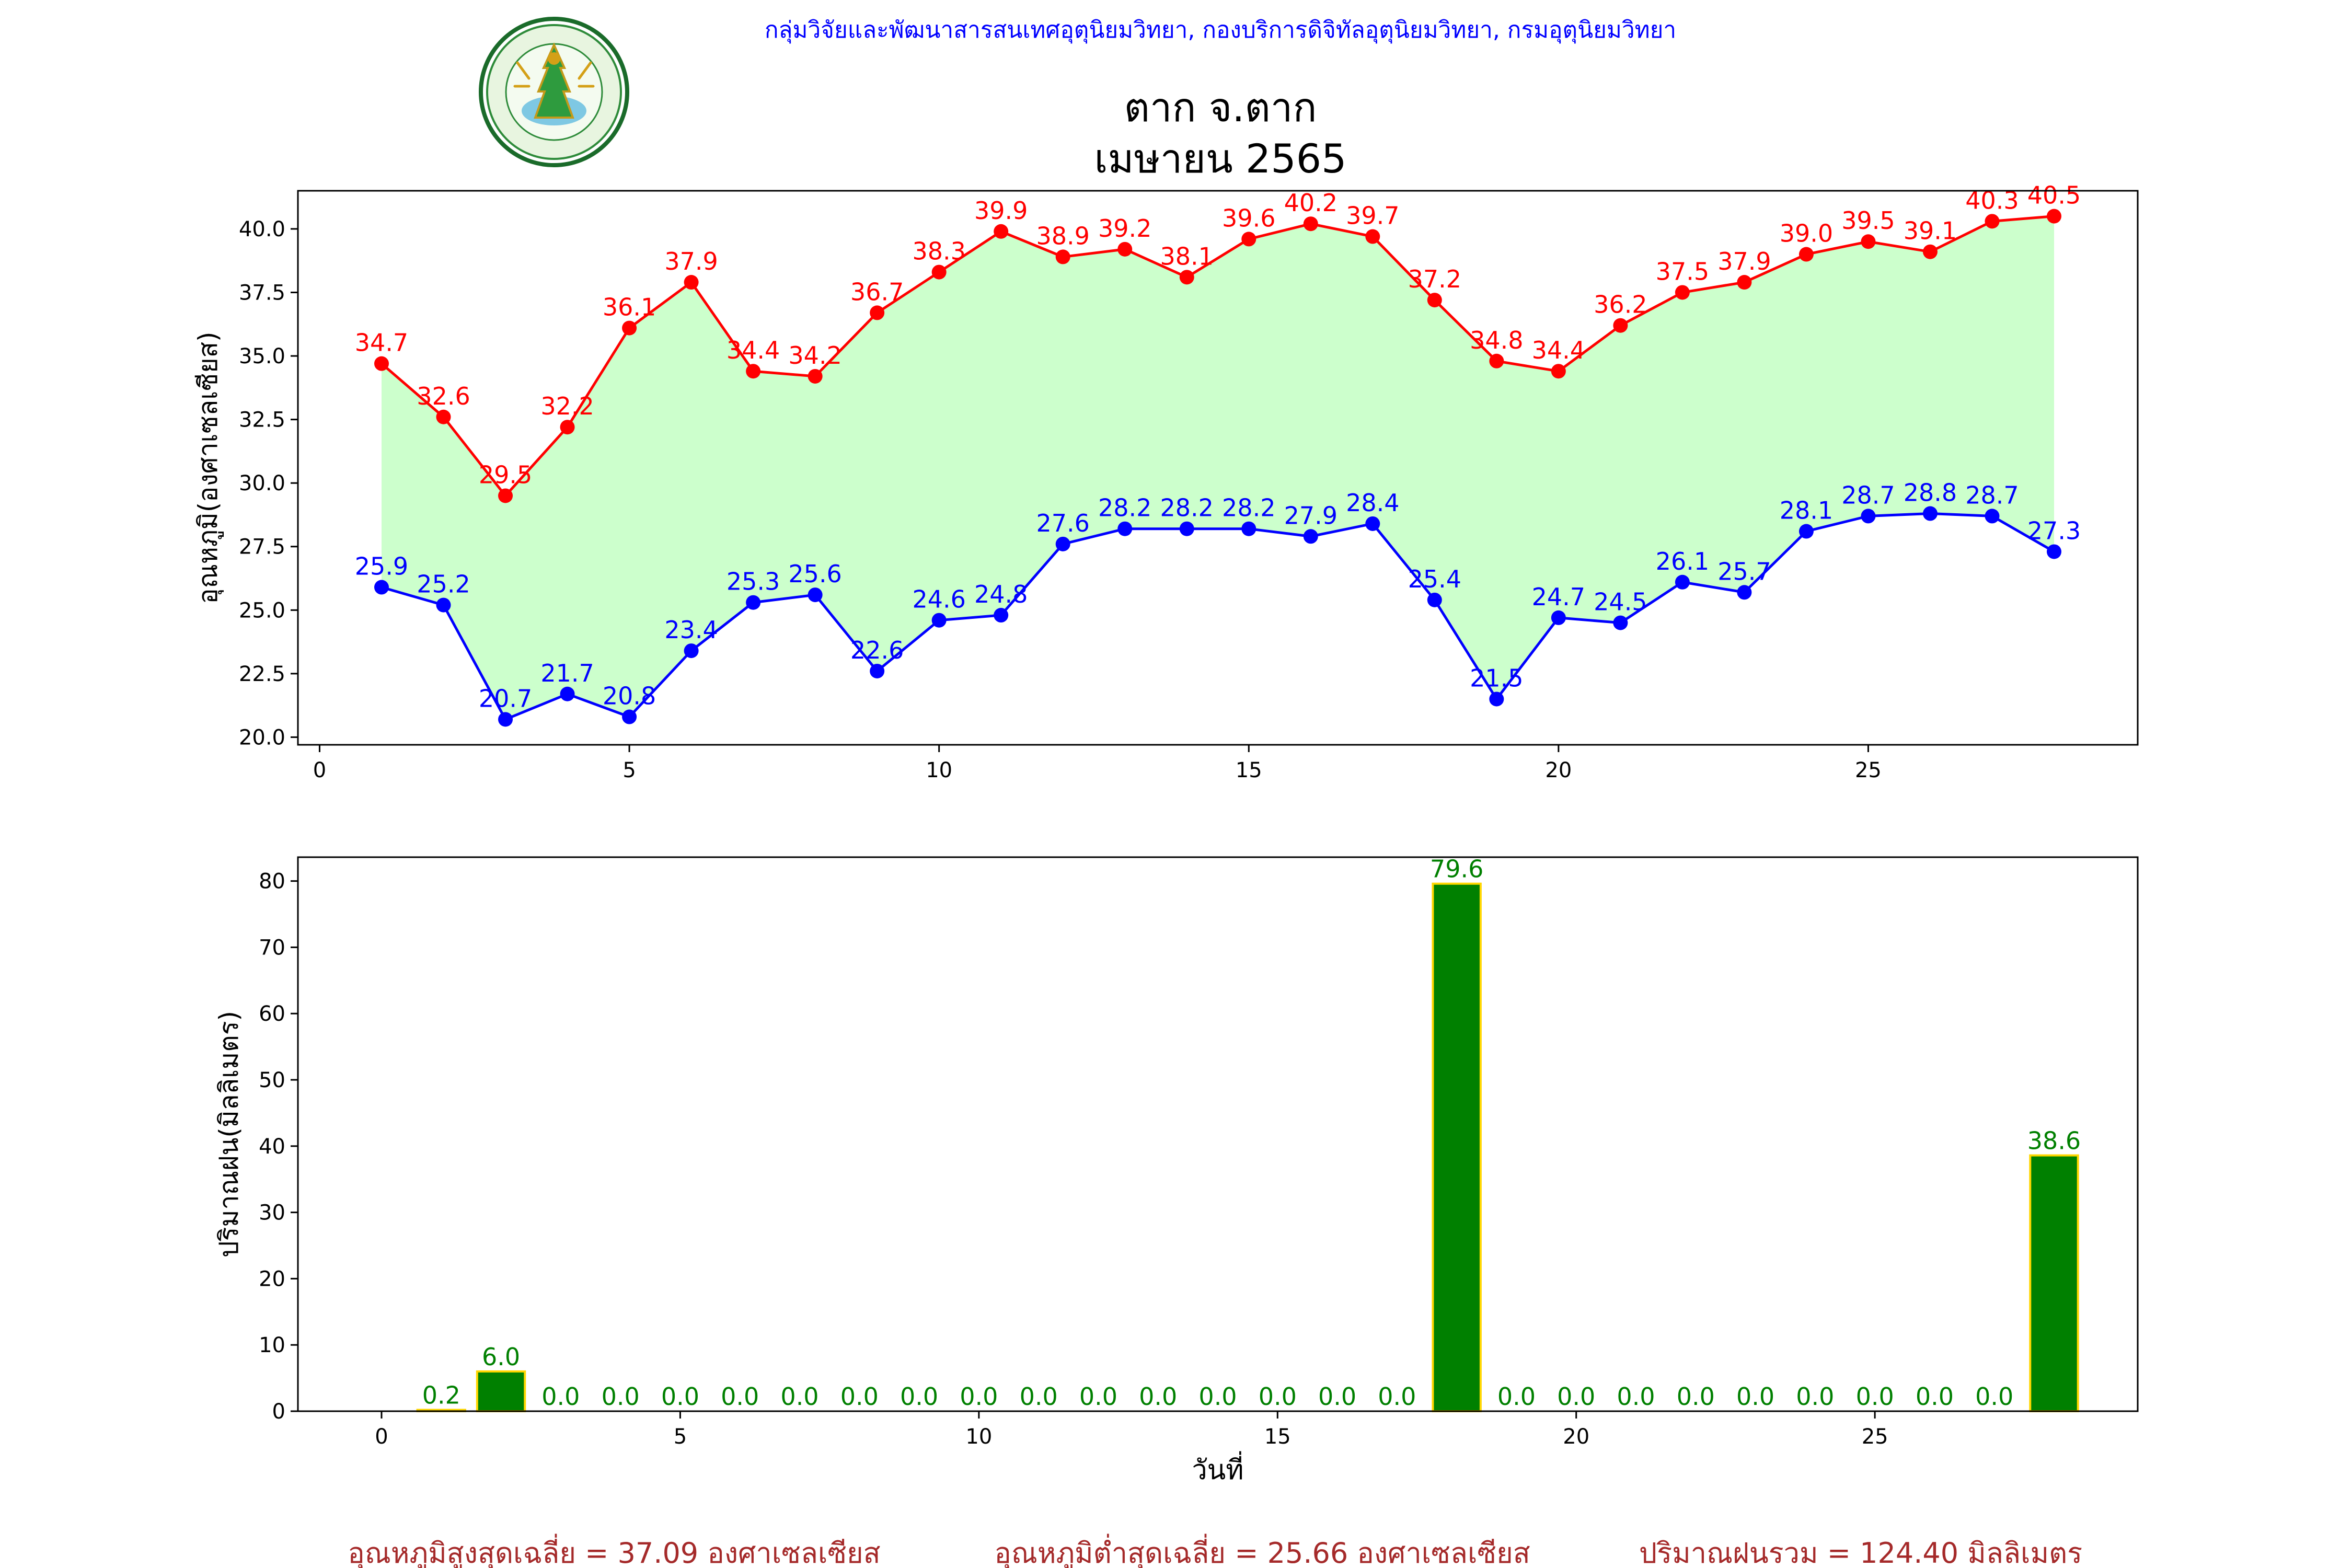  I want to click on temperature-y-axis-label: อุณหภูมิ(องศาเซลเซียส), so click(208, 467).